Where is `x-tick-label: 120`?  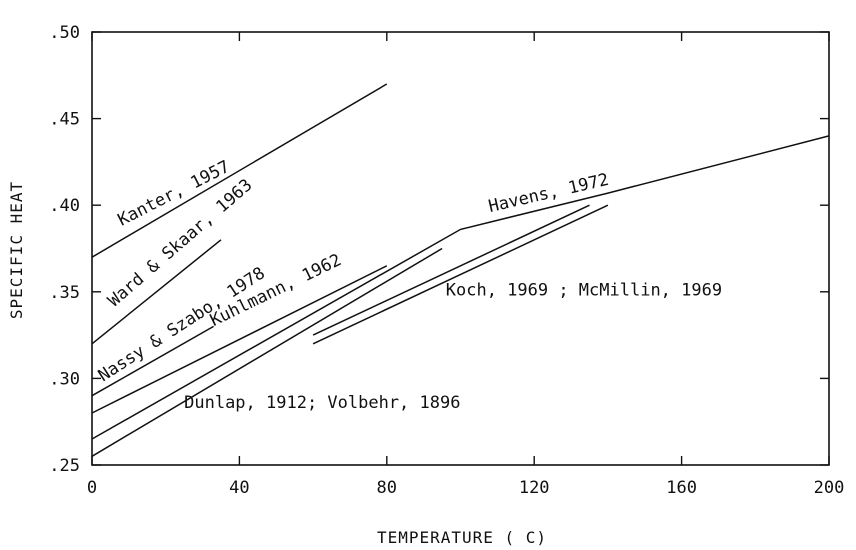 x-tick-label: 120 is located at coordinates (534, 488).